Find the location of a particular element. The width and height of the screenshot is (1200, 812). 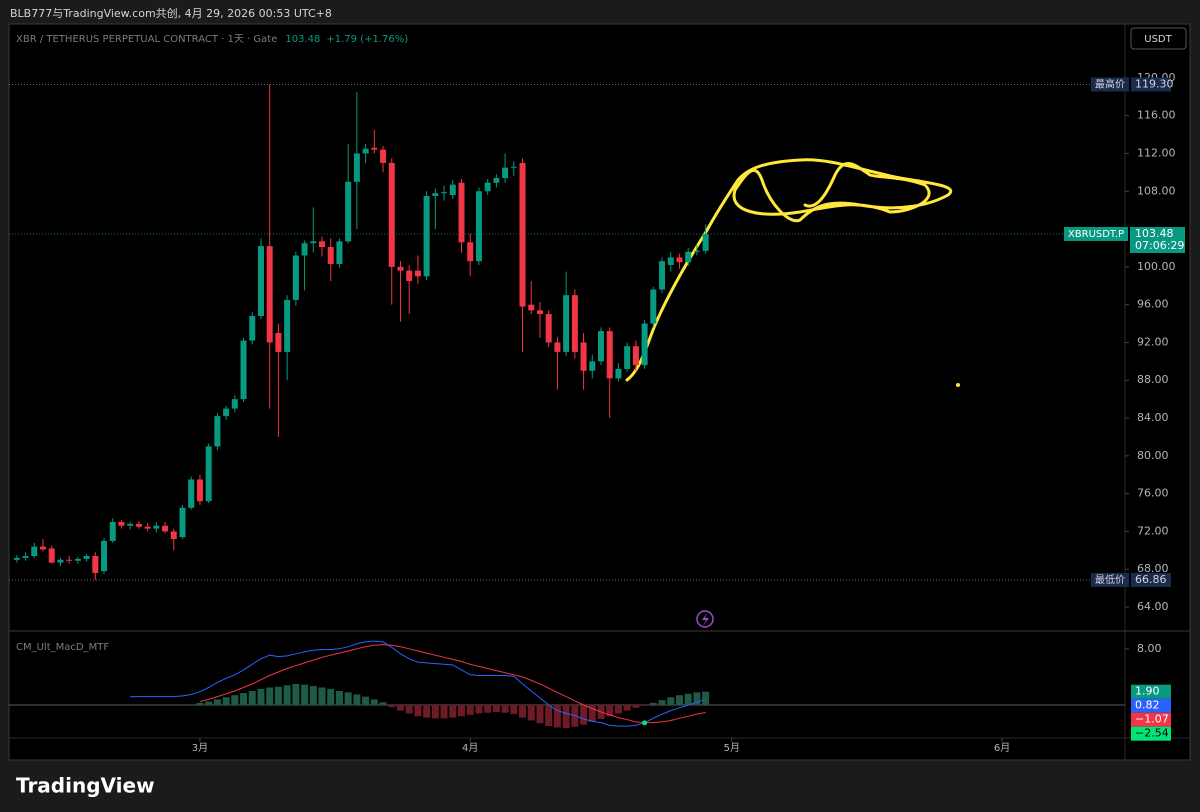

price-line-value: 66.86 is located at coordinates (1151, 579).